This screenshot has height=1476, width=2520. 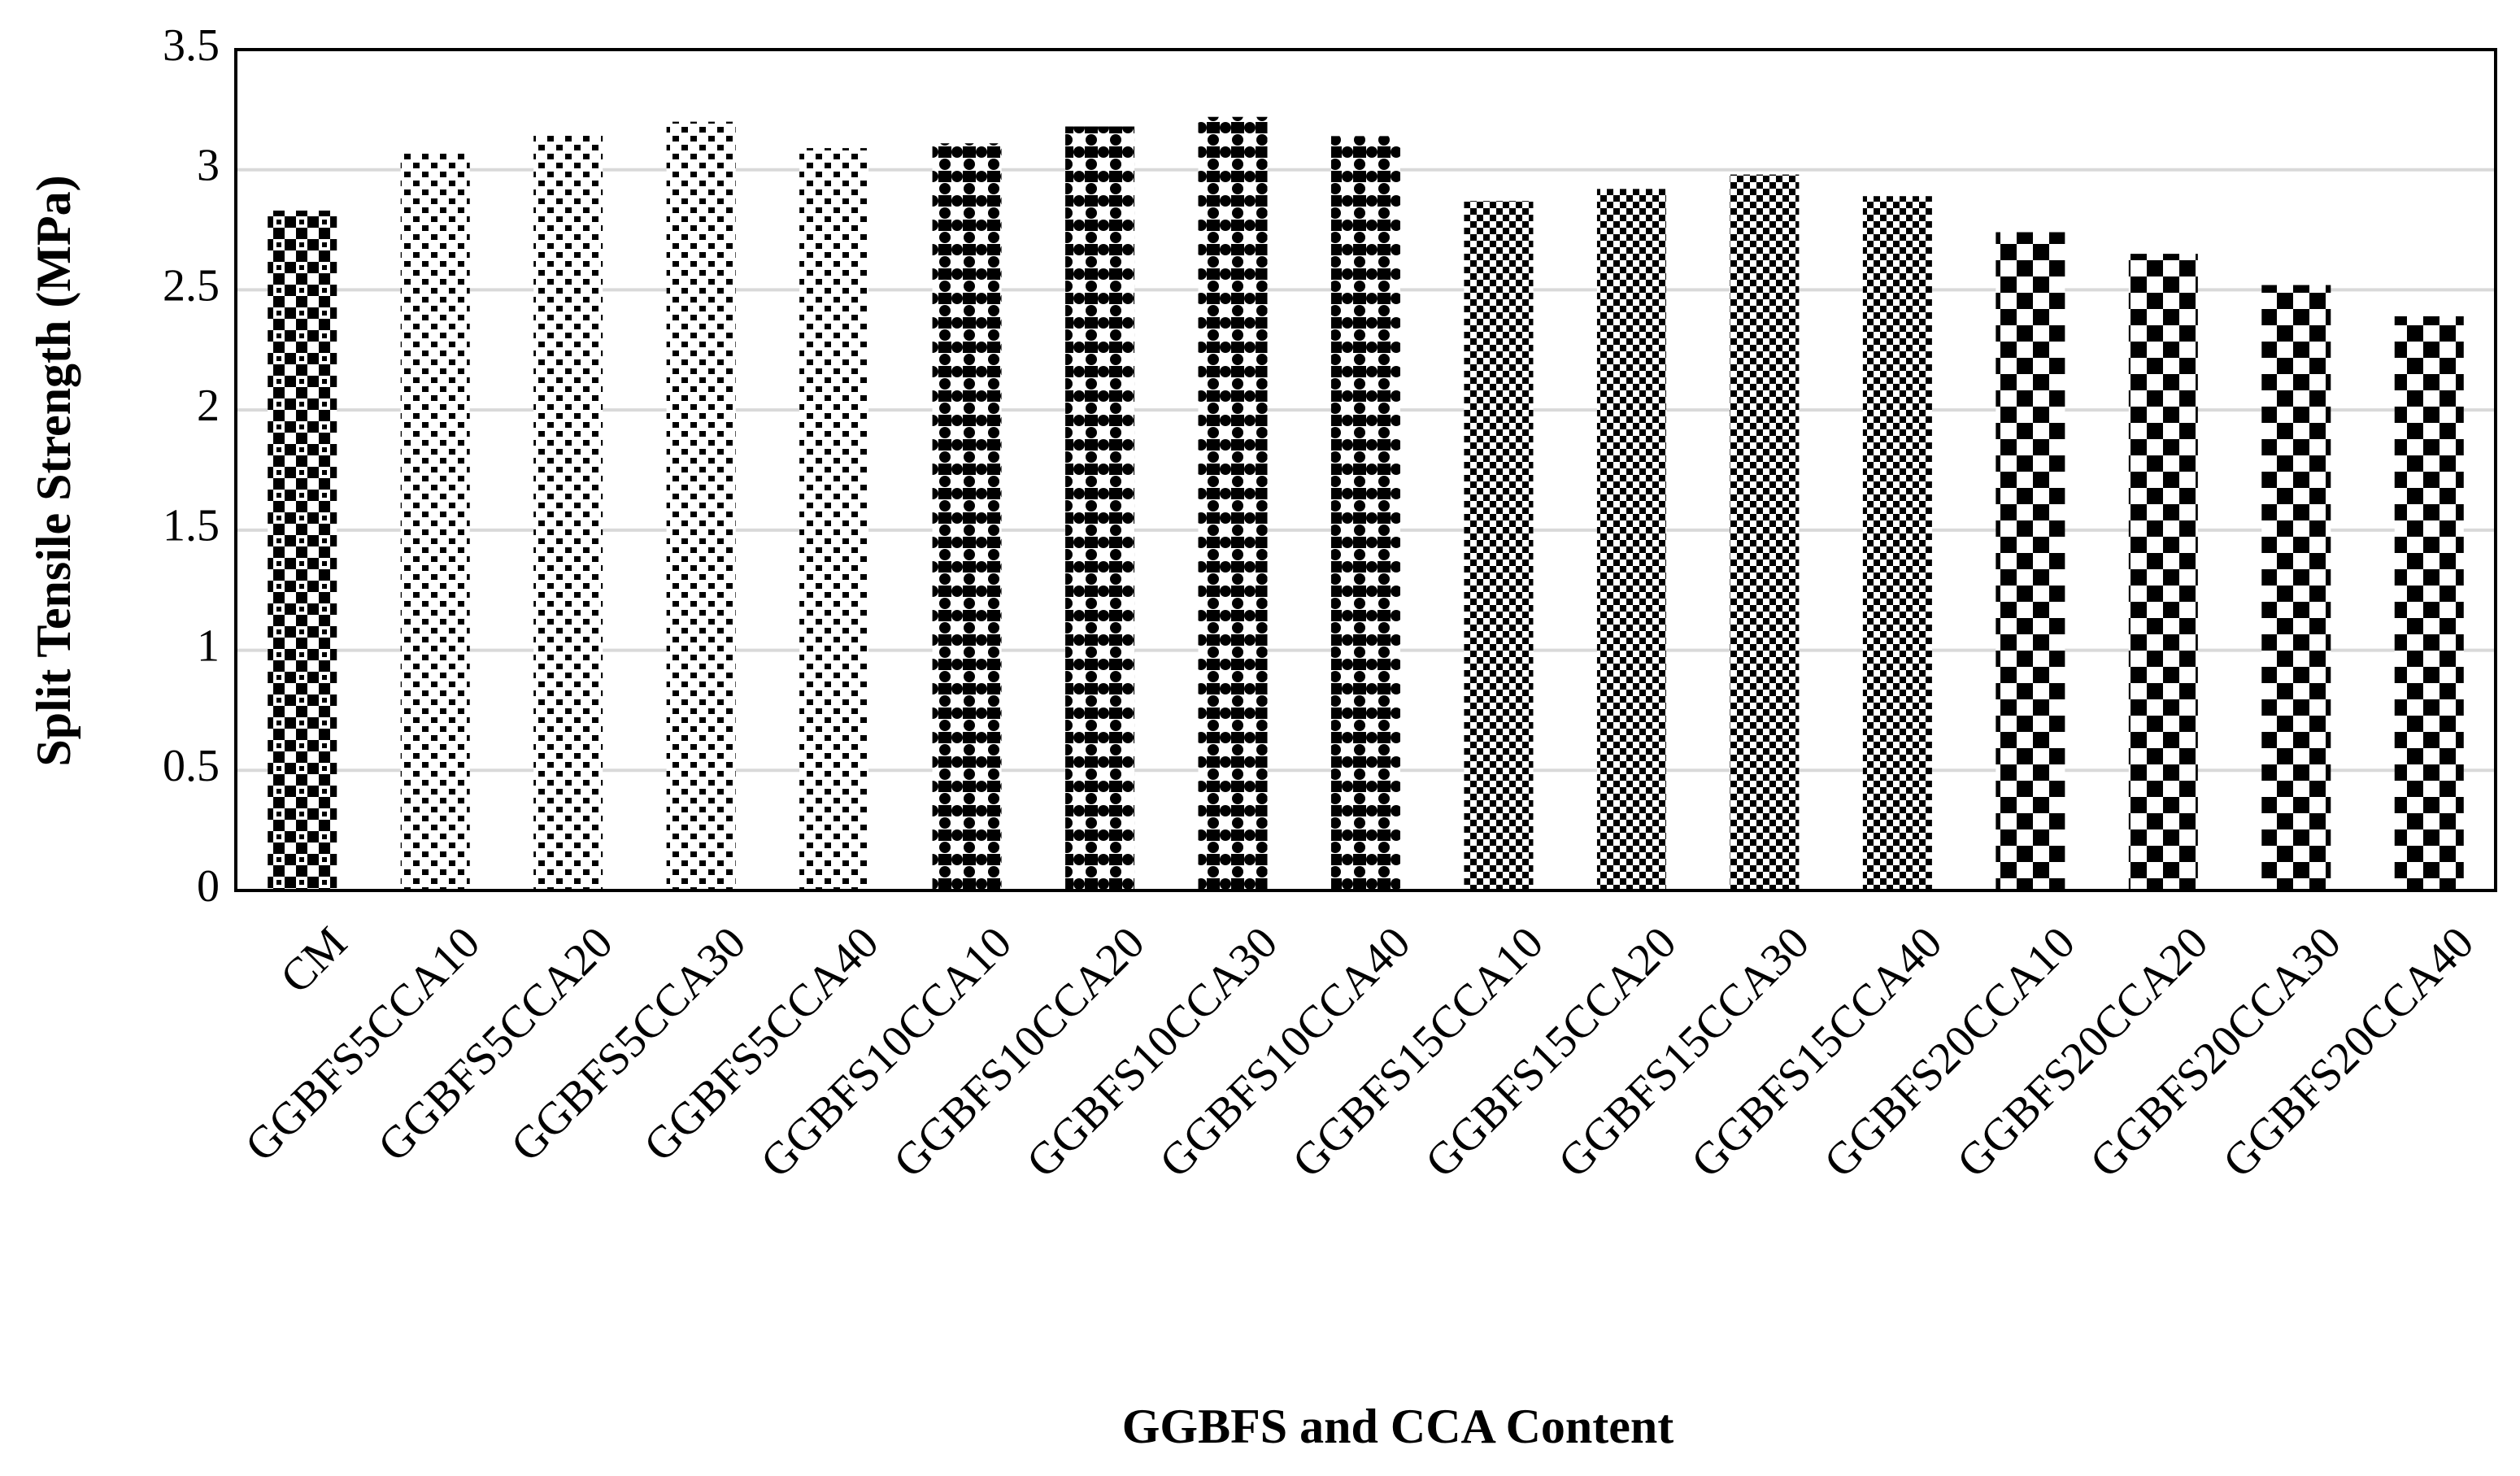 I want to click on x-tick-label: GGBFS5CCA40, so click(x=761, y=1044).